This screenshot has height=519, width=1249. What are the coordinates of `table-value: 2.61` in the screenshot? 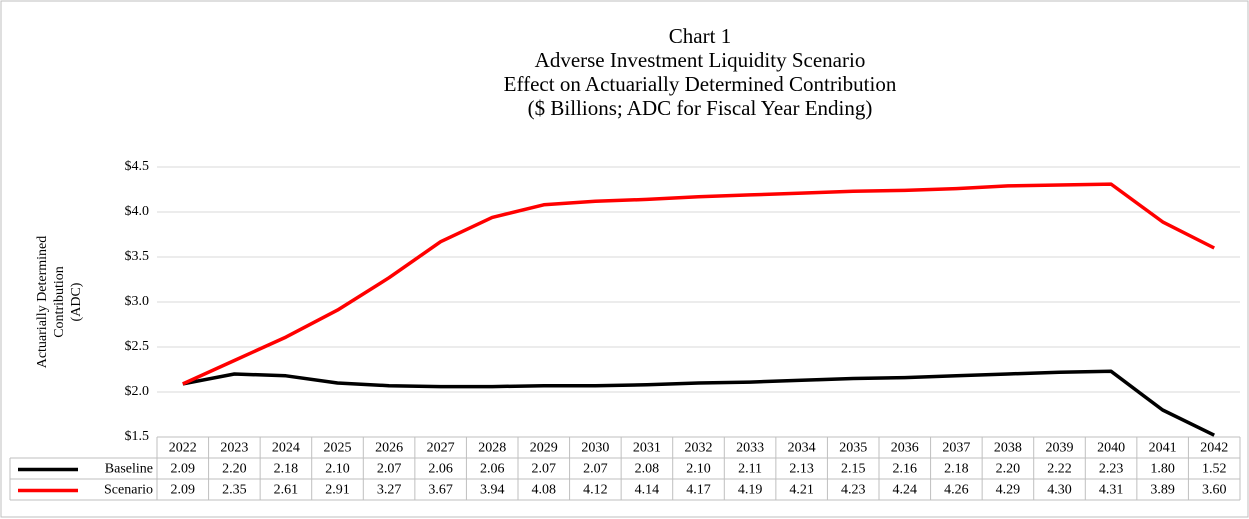 It's located at (286, 490).